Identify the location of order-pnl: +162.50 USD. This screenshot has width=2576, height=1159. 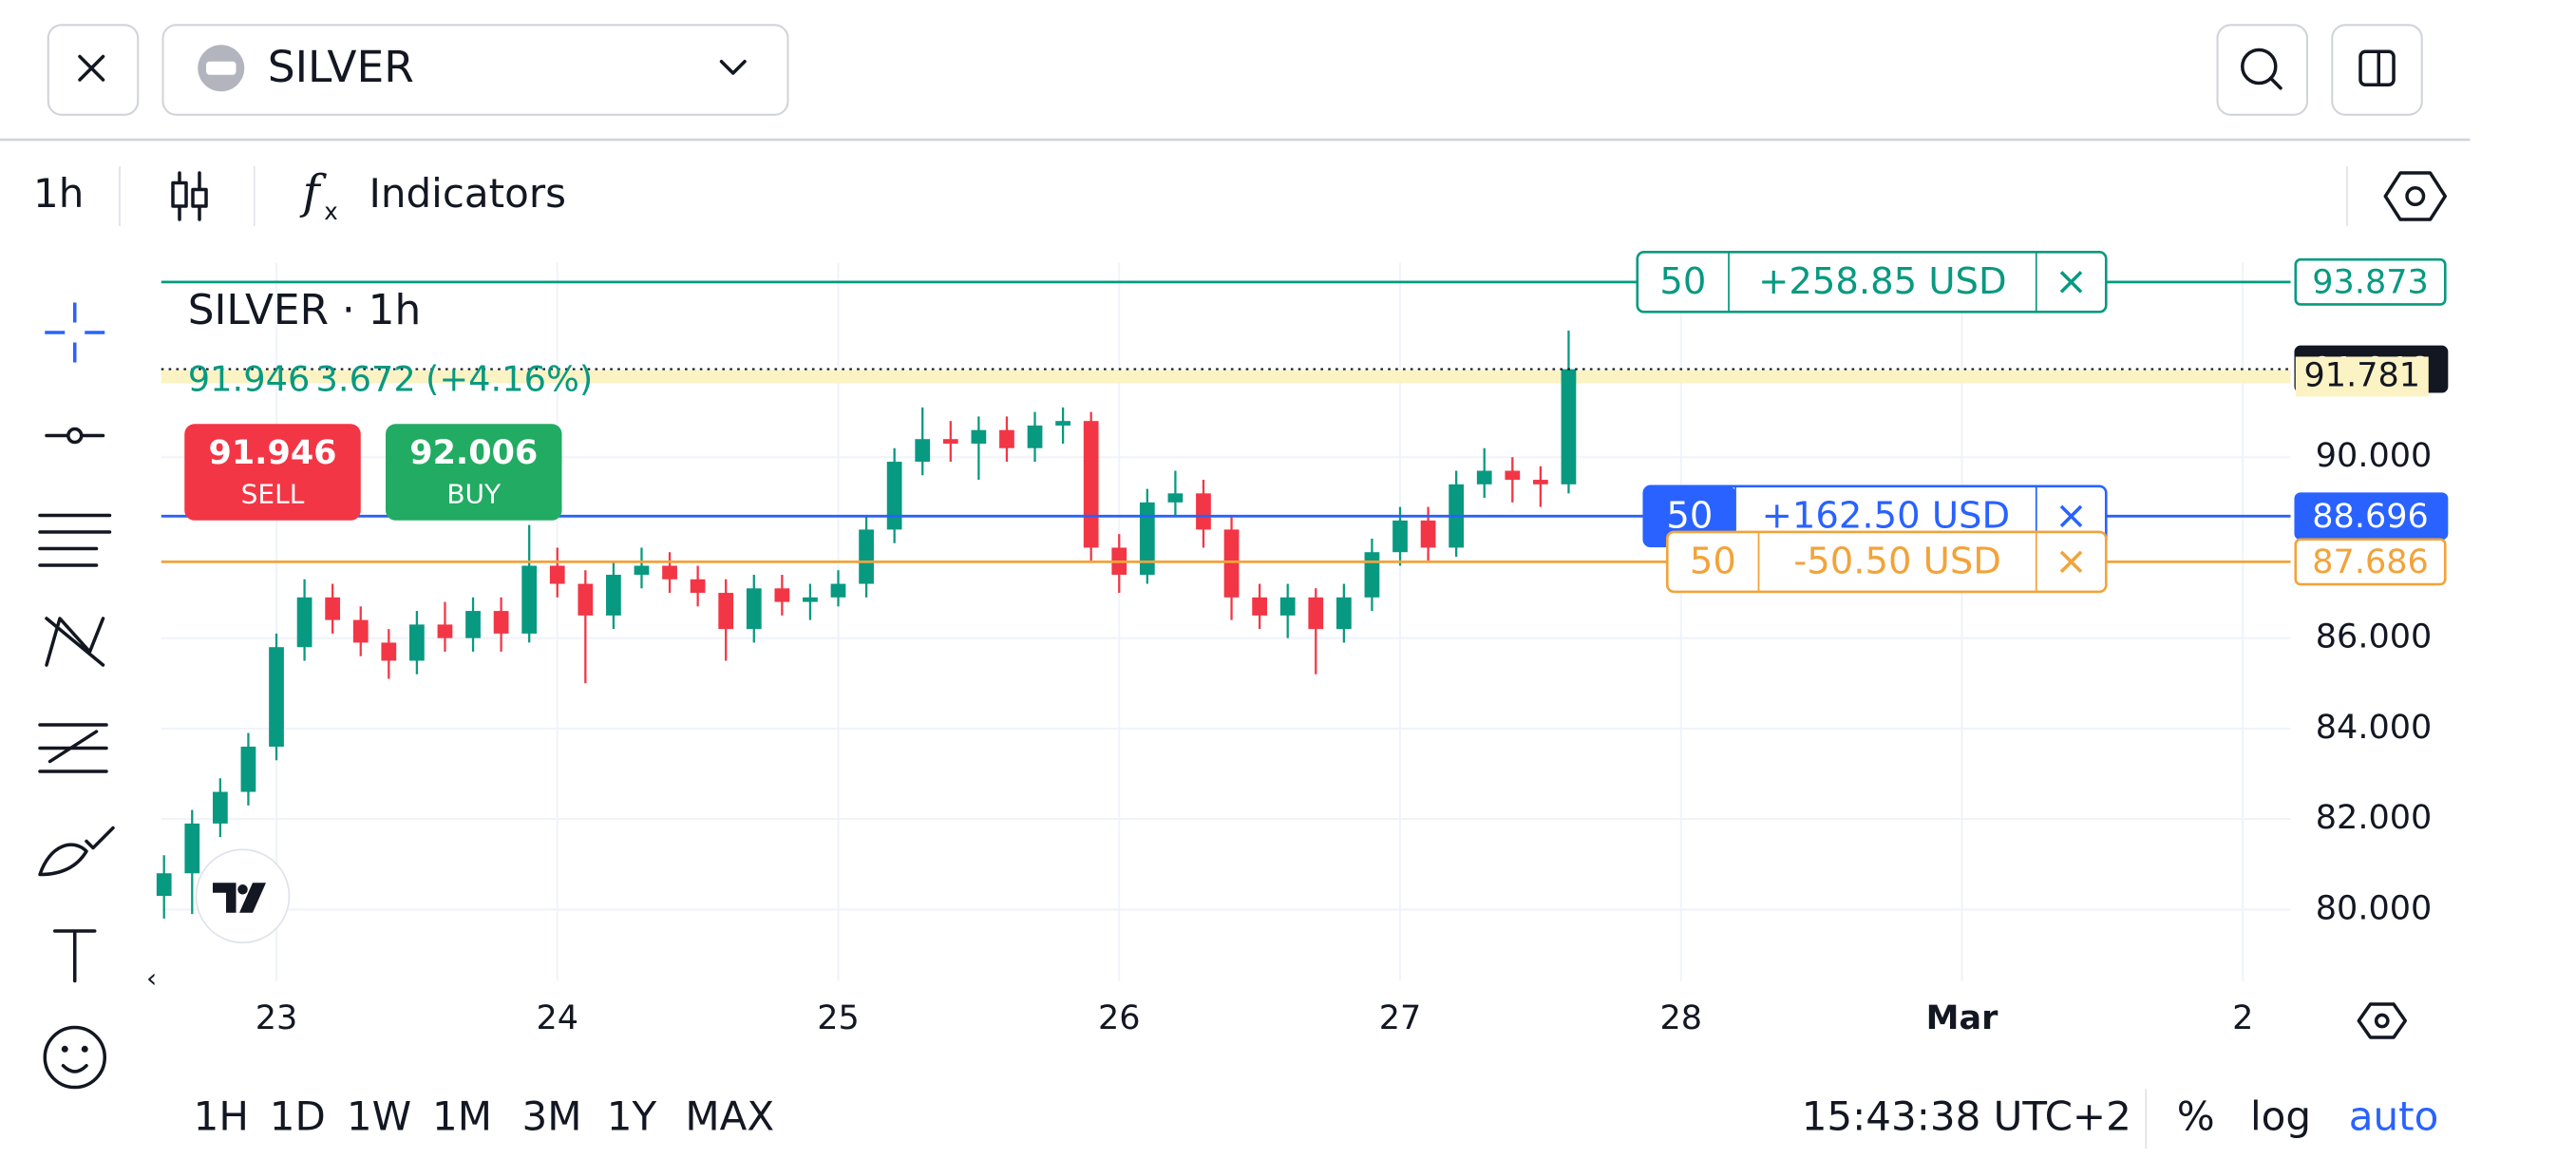
(1886, 516).